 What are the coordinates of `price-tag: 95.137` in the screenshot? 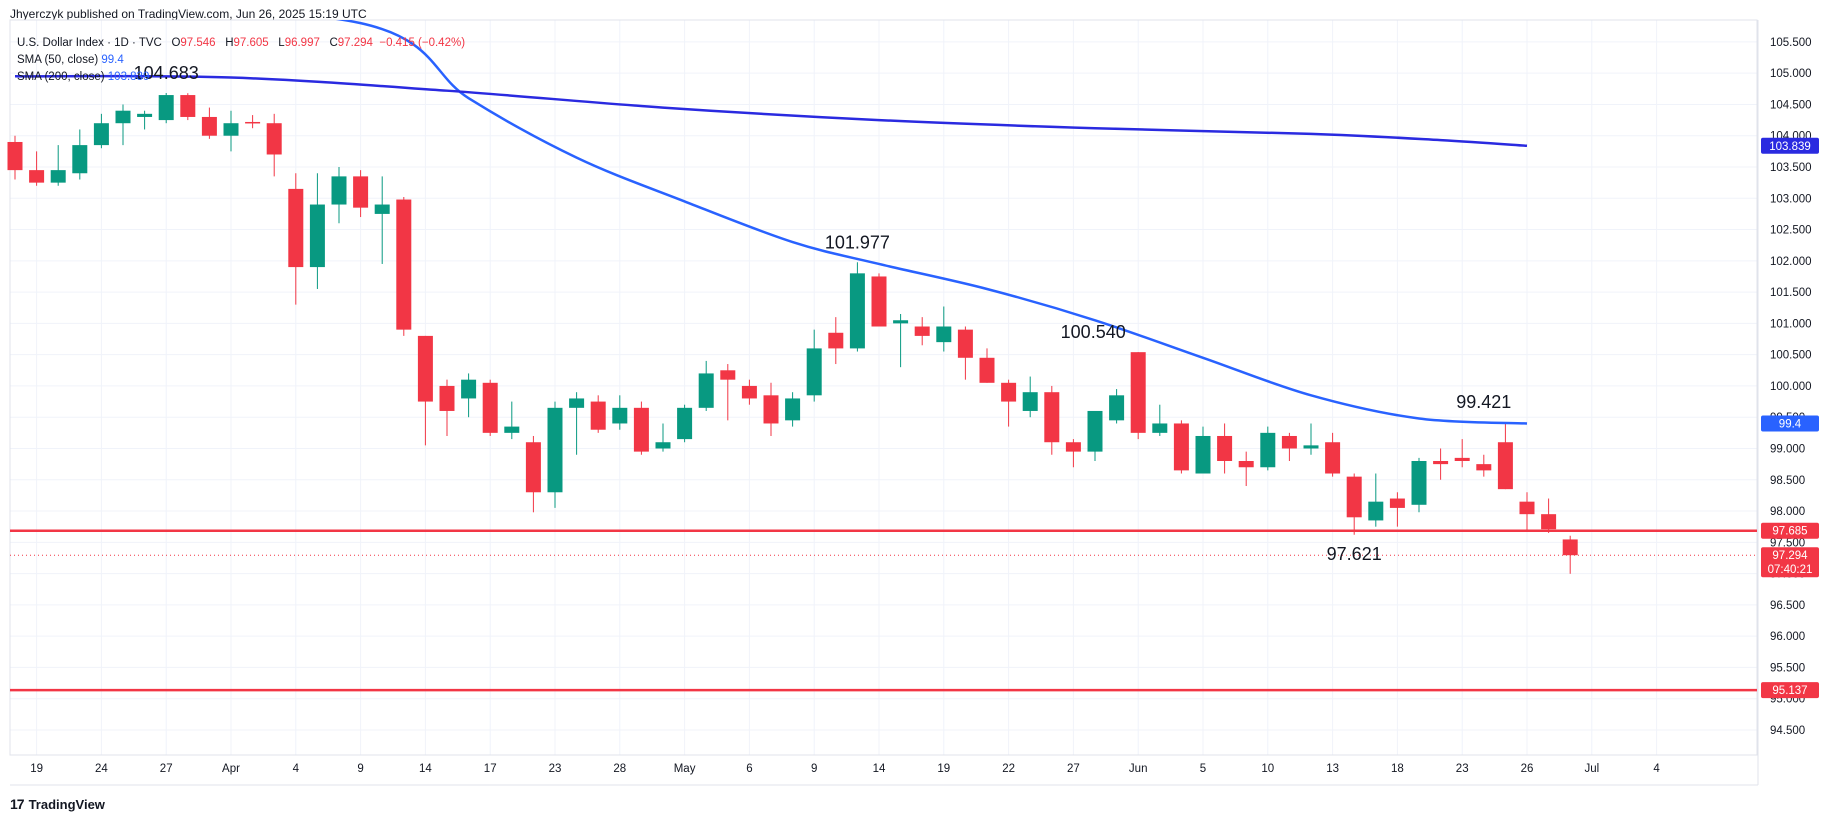 It's located at (1790, 690).